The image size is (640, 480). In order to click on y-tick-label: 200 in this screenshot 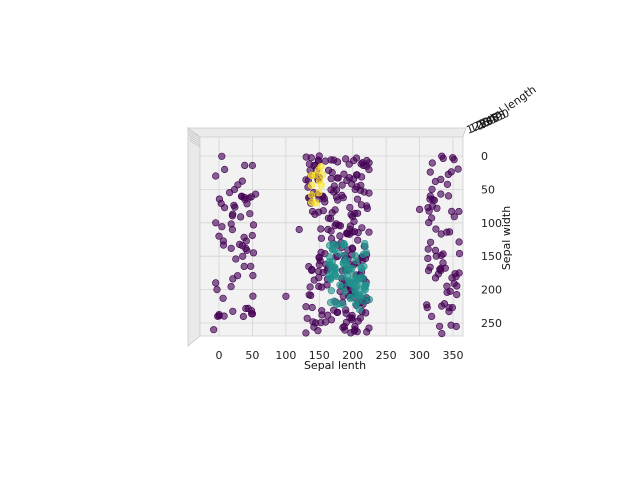, I will do `click(491, 290)`.